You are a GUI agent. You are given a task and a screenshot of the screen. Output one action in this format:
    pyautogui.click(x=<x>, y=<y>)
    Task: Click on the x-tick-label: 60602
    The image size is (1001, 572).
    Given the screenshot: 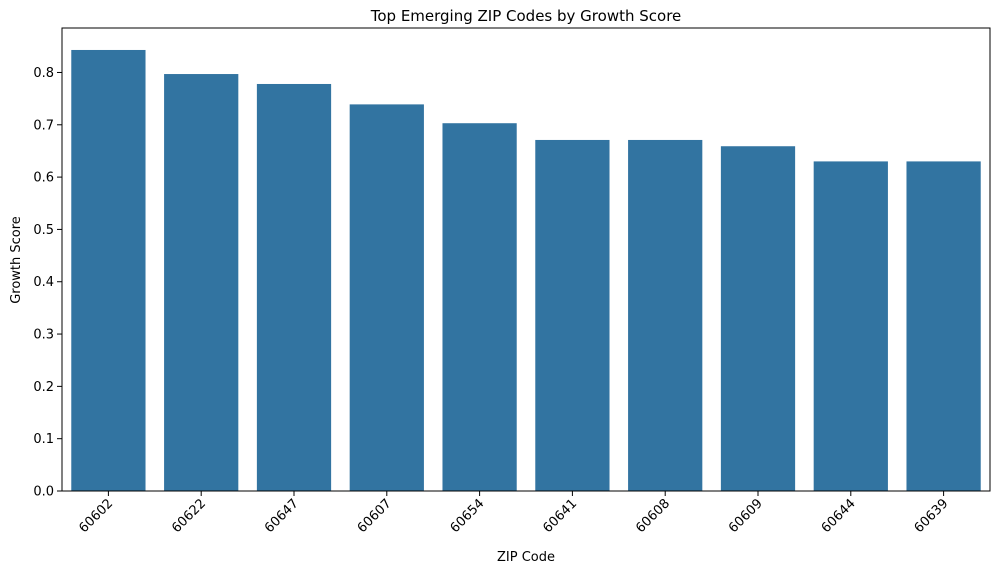 What is the action you would take?
    pyautogui.click(x=96, y=516)
    